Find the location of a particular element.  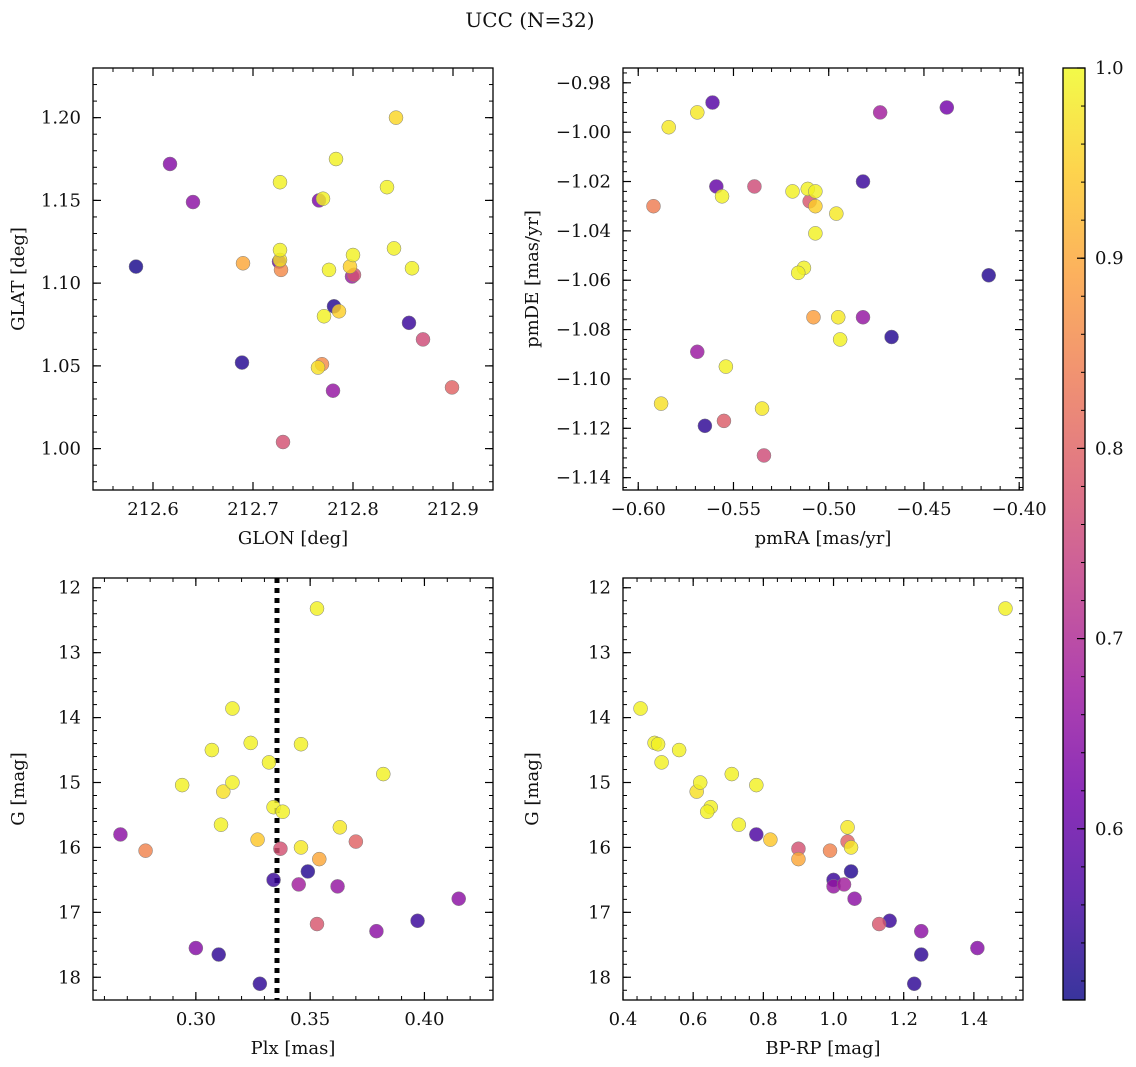

x-tick-label: −0.60 is located at coordinates (638, 509).